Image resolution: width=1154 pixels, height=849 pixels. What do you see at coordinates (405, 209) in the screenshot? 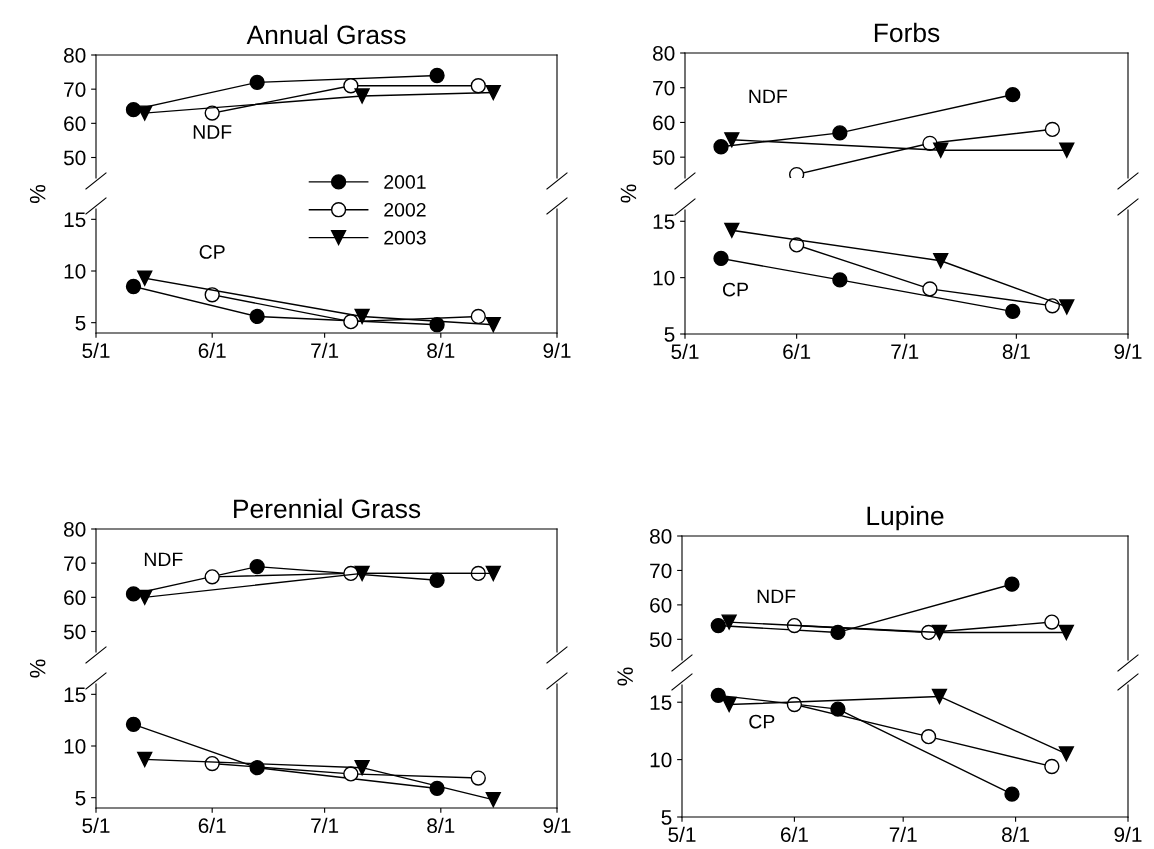
I see `legend-label: 2002` at bounding box center [405, 209].